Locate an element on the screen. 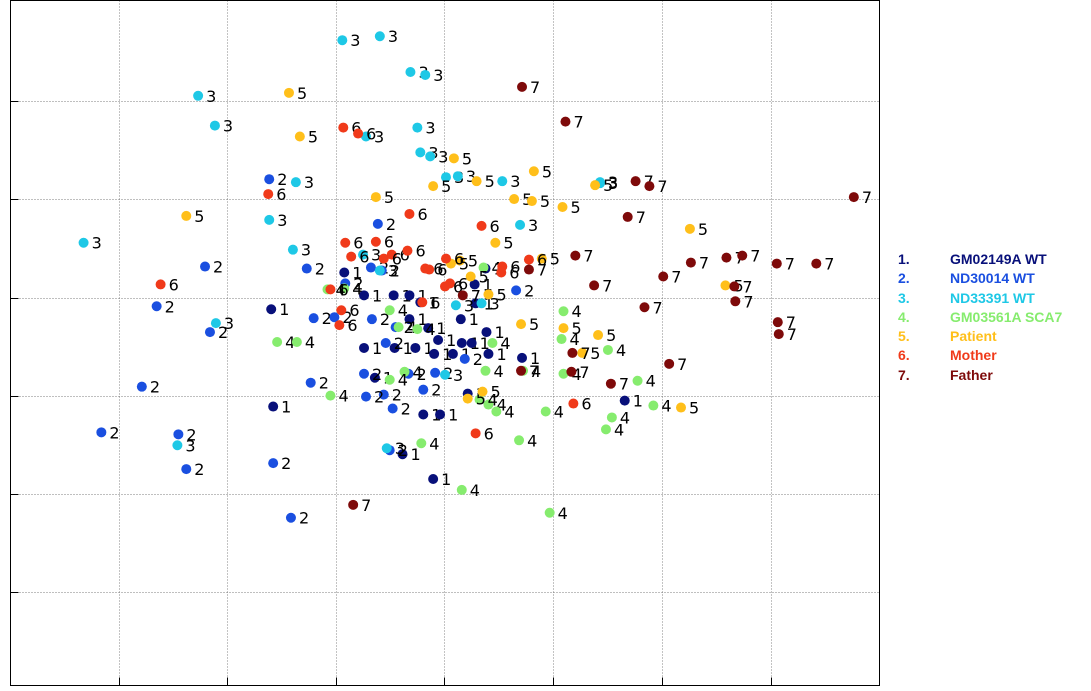 Image resolution: width=1091 pixels, height=691 pixels. legend-number: 2. is located at coordinates (904, 278).